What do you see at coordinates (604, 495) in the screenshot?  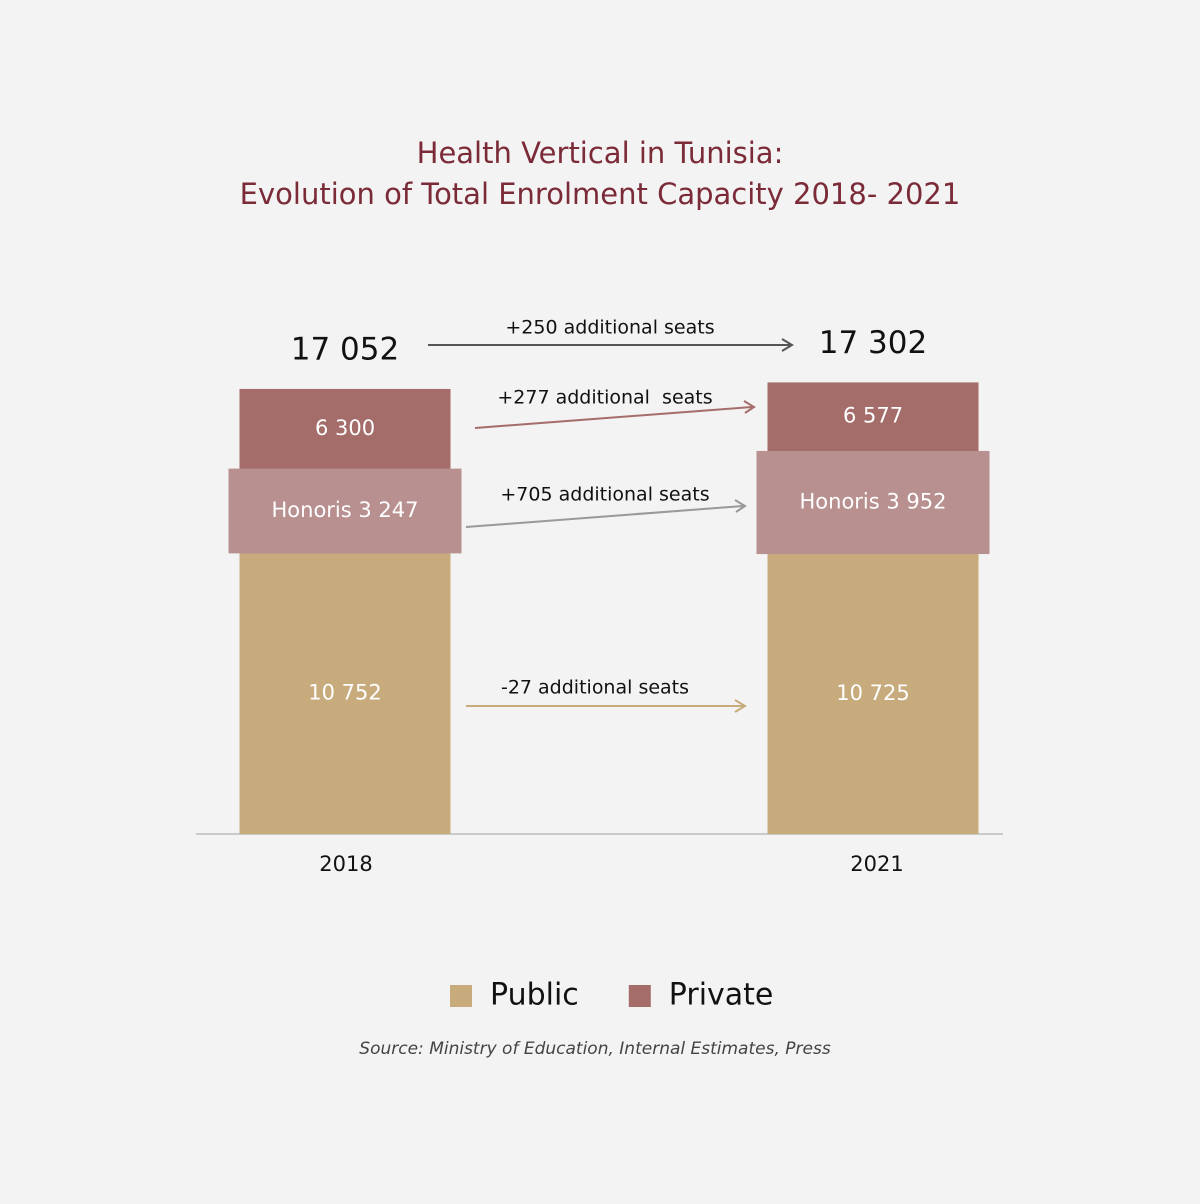 I see `annotation: +705 additional seats` at bounding box center [604, 495].